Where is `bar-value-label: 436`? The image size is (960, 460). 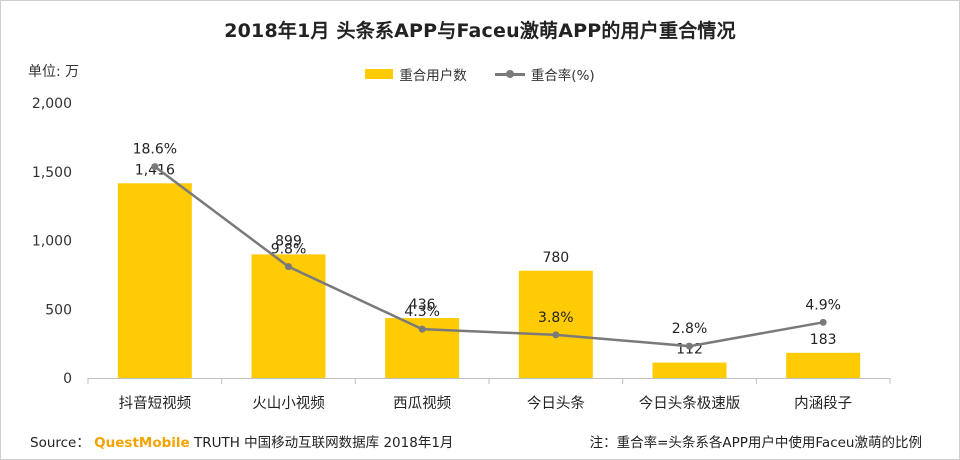
bar-value-label: 436 is located at coordinates (422, 305).